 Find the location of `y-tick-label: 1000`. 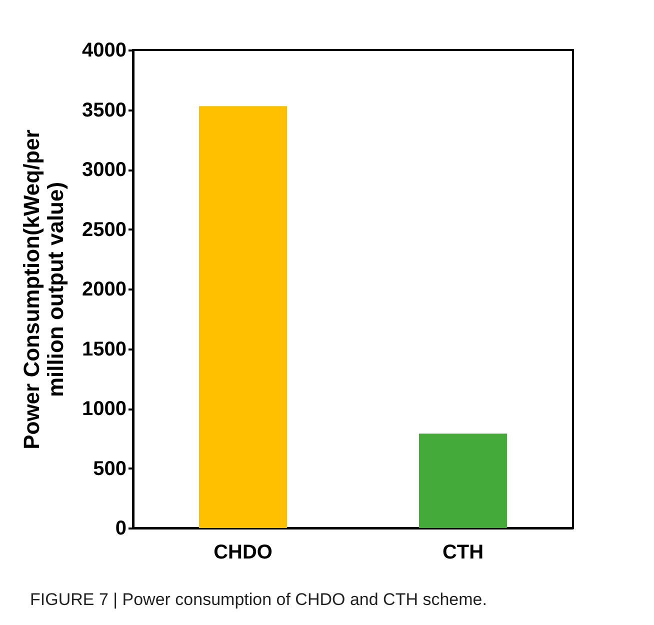

y-tick-label: 1000 is located at coordinates (104, 409).